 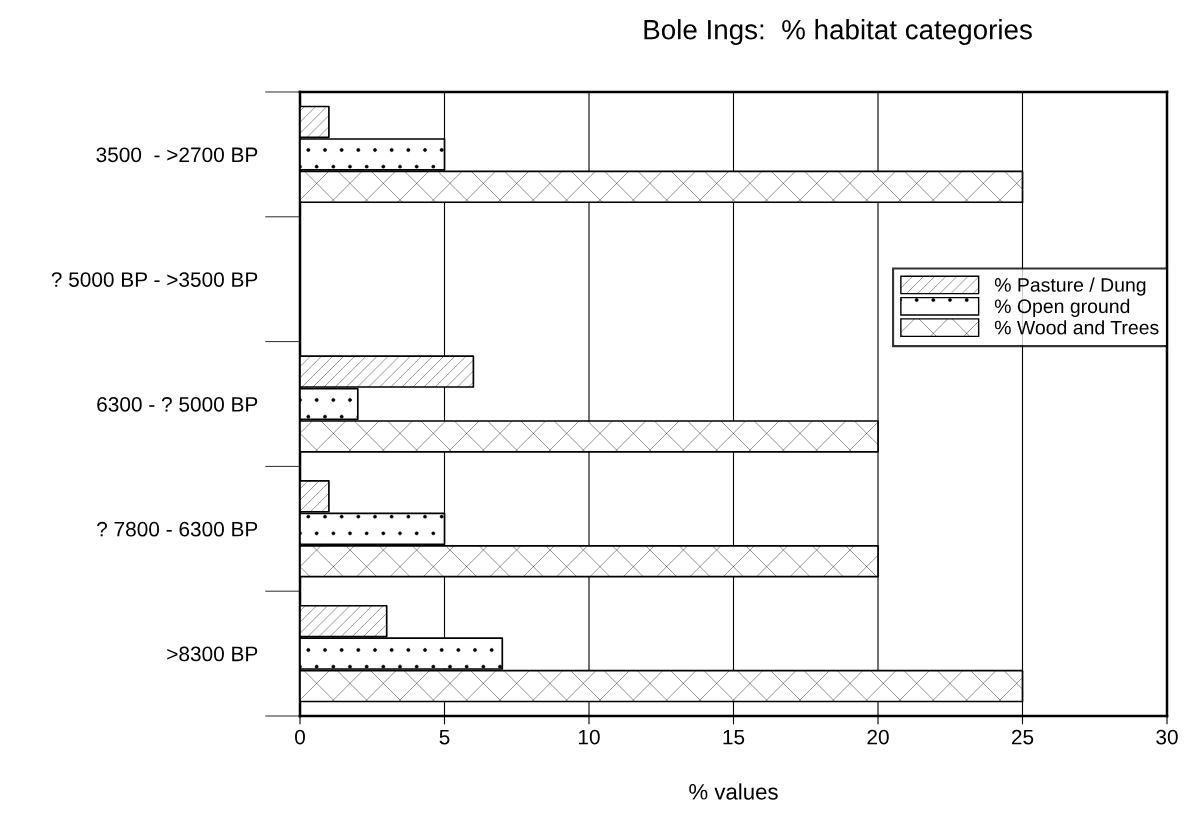 I want to click on y-tick-label: >8300 BP, so click(x=212, y=654).